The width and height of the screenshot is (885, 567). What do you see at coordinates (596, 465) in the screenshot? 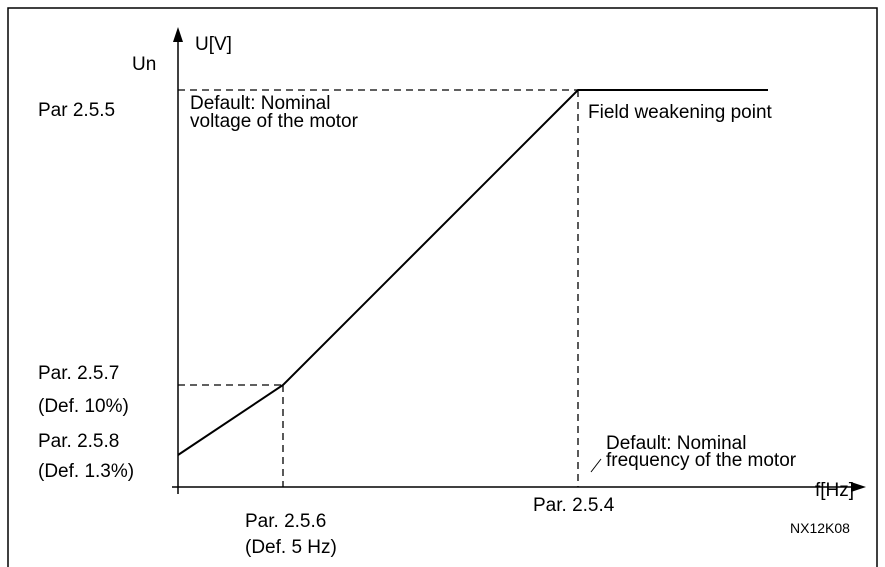
I see `pointer` at bounding box center [596, 465].